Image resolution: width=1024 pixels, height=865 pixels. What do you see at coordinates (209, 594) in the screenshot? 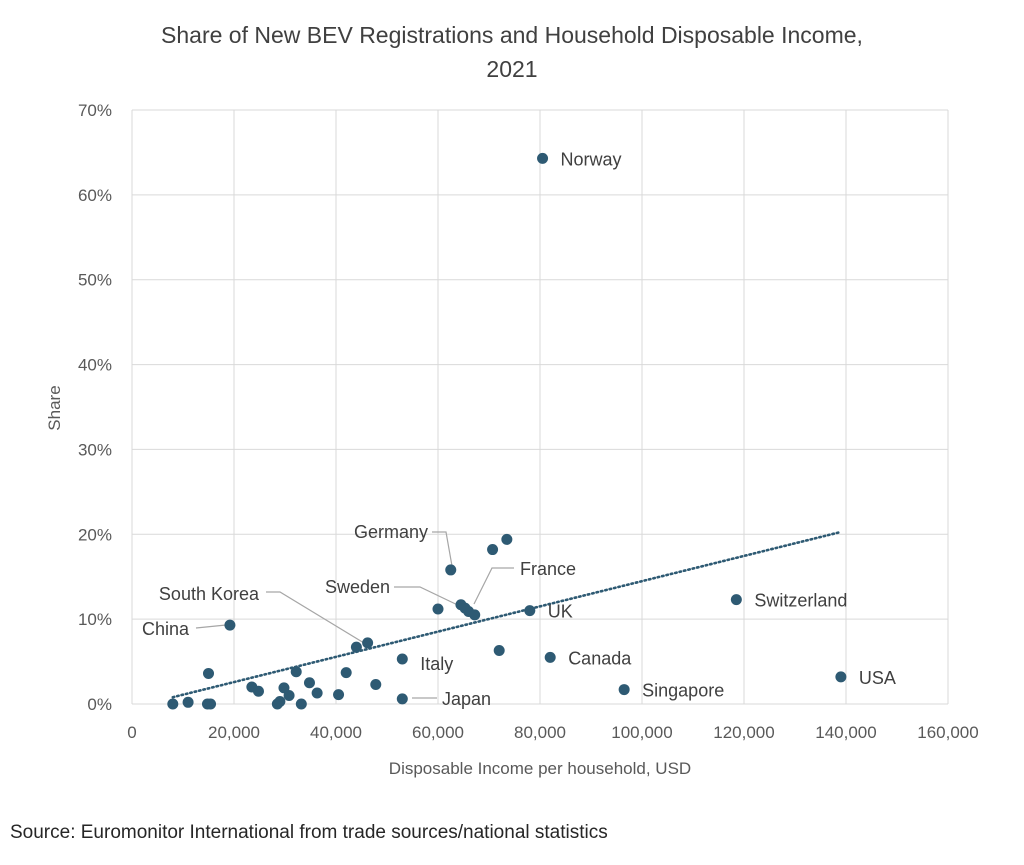
I see `point-label: South Korea` at bounding box center [209, 594].